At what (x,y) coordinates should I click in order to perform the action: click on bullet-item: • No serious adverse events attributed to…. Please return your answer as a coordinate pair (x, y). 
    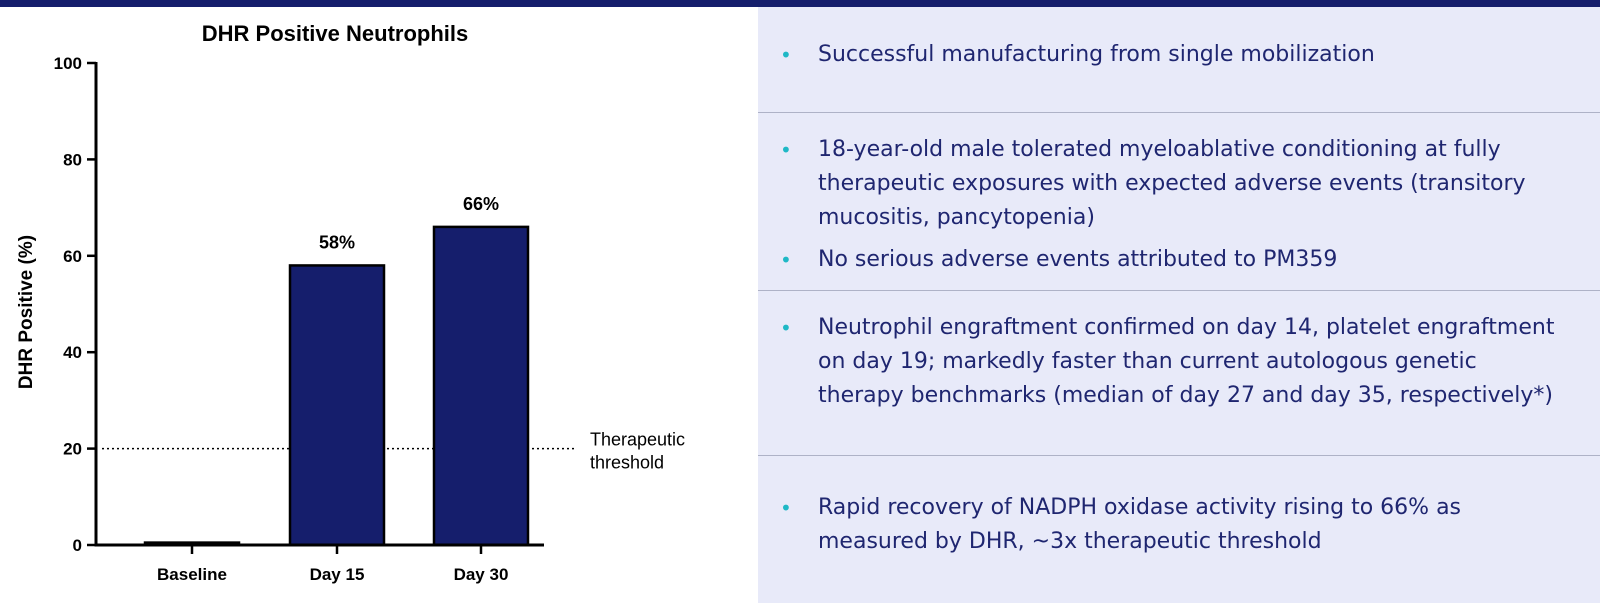
    Looking at the image, I should click on (1159, 260).